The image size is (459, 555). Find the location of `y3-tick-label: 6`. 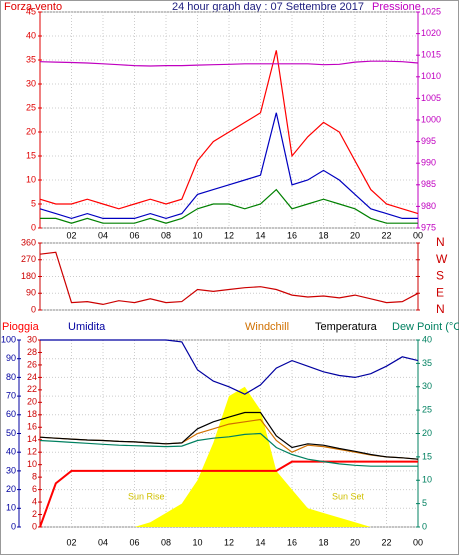

y3-tick-label: 6 is located at coordinates (34, 489).